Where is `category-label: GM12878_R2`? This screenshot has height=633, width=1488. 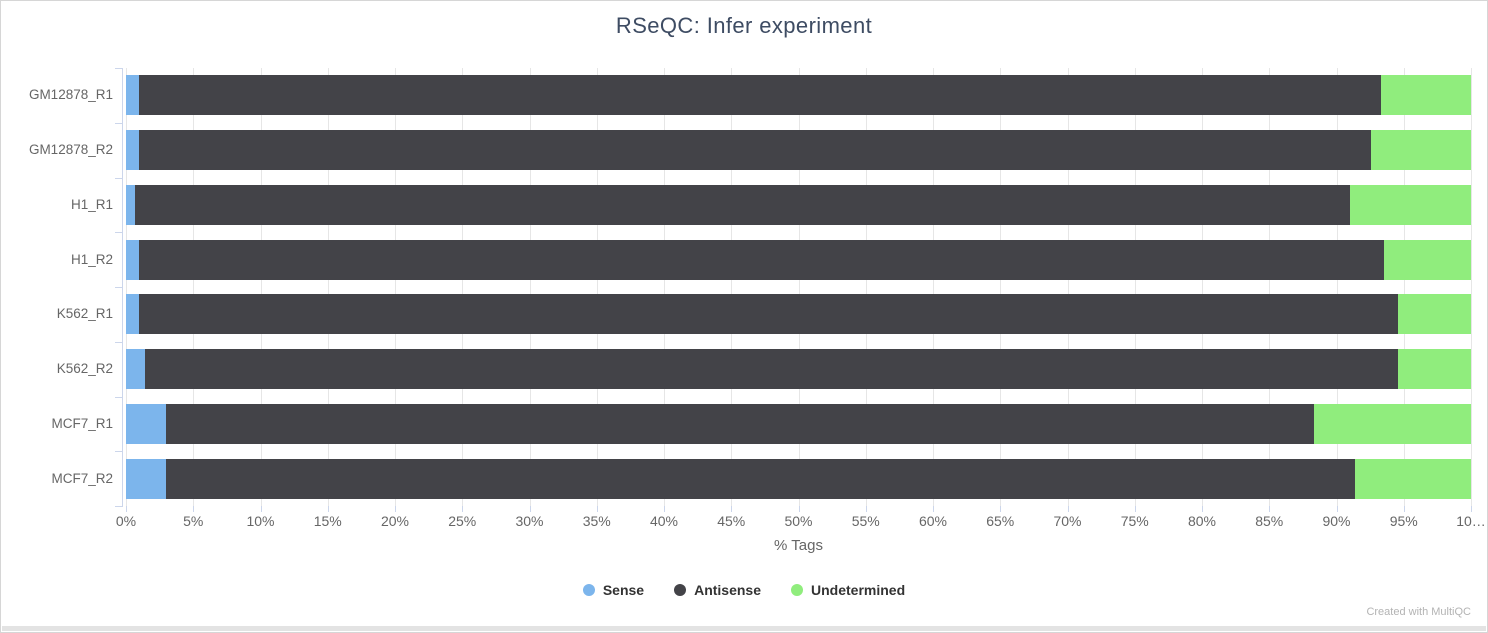
category-label: GM12878_R2 is located at coordinates (70, 150).